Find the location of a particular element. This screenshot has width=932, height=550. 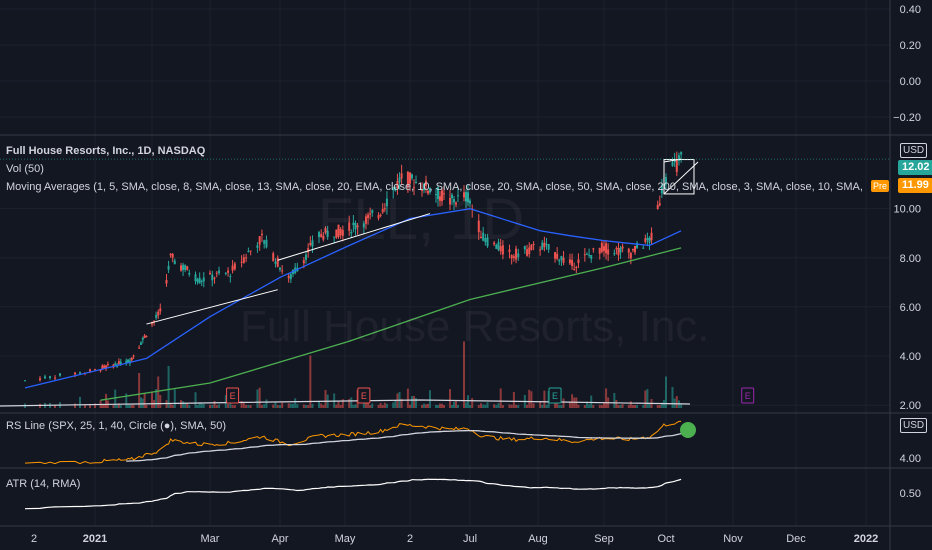

volume-label: Vol (50) is located at coordinates (25, 169).